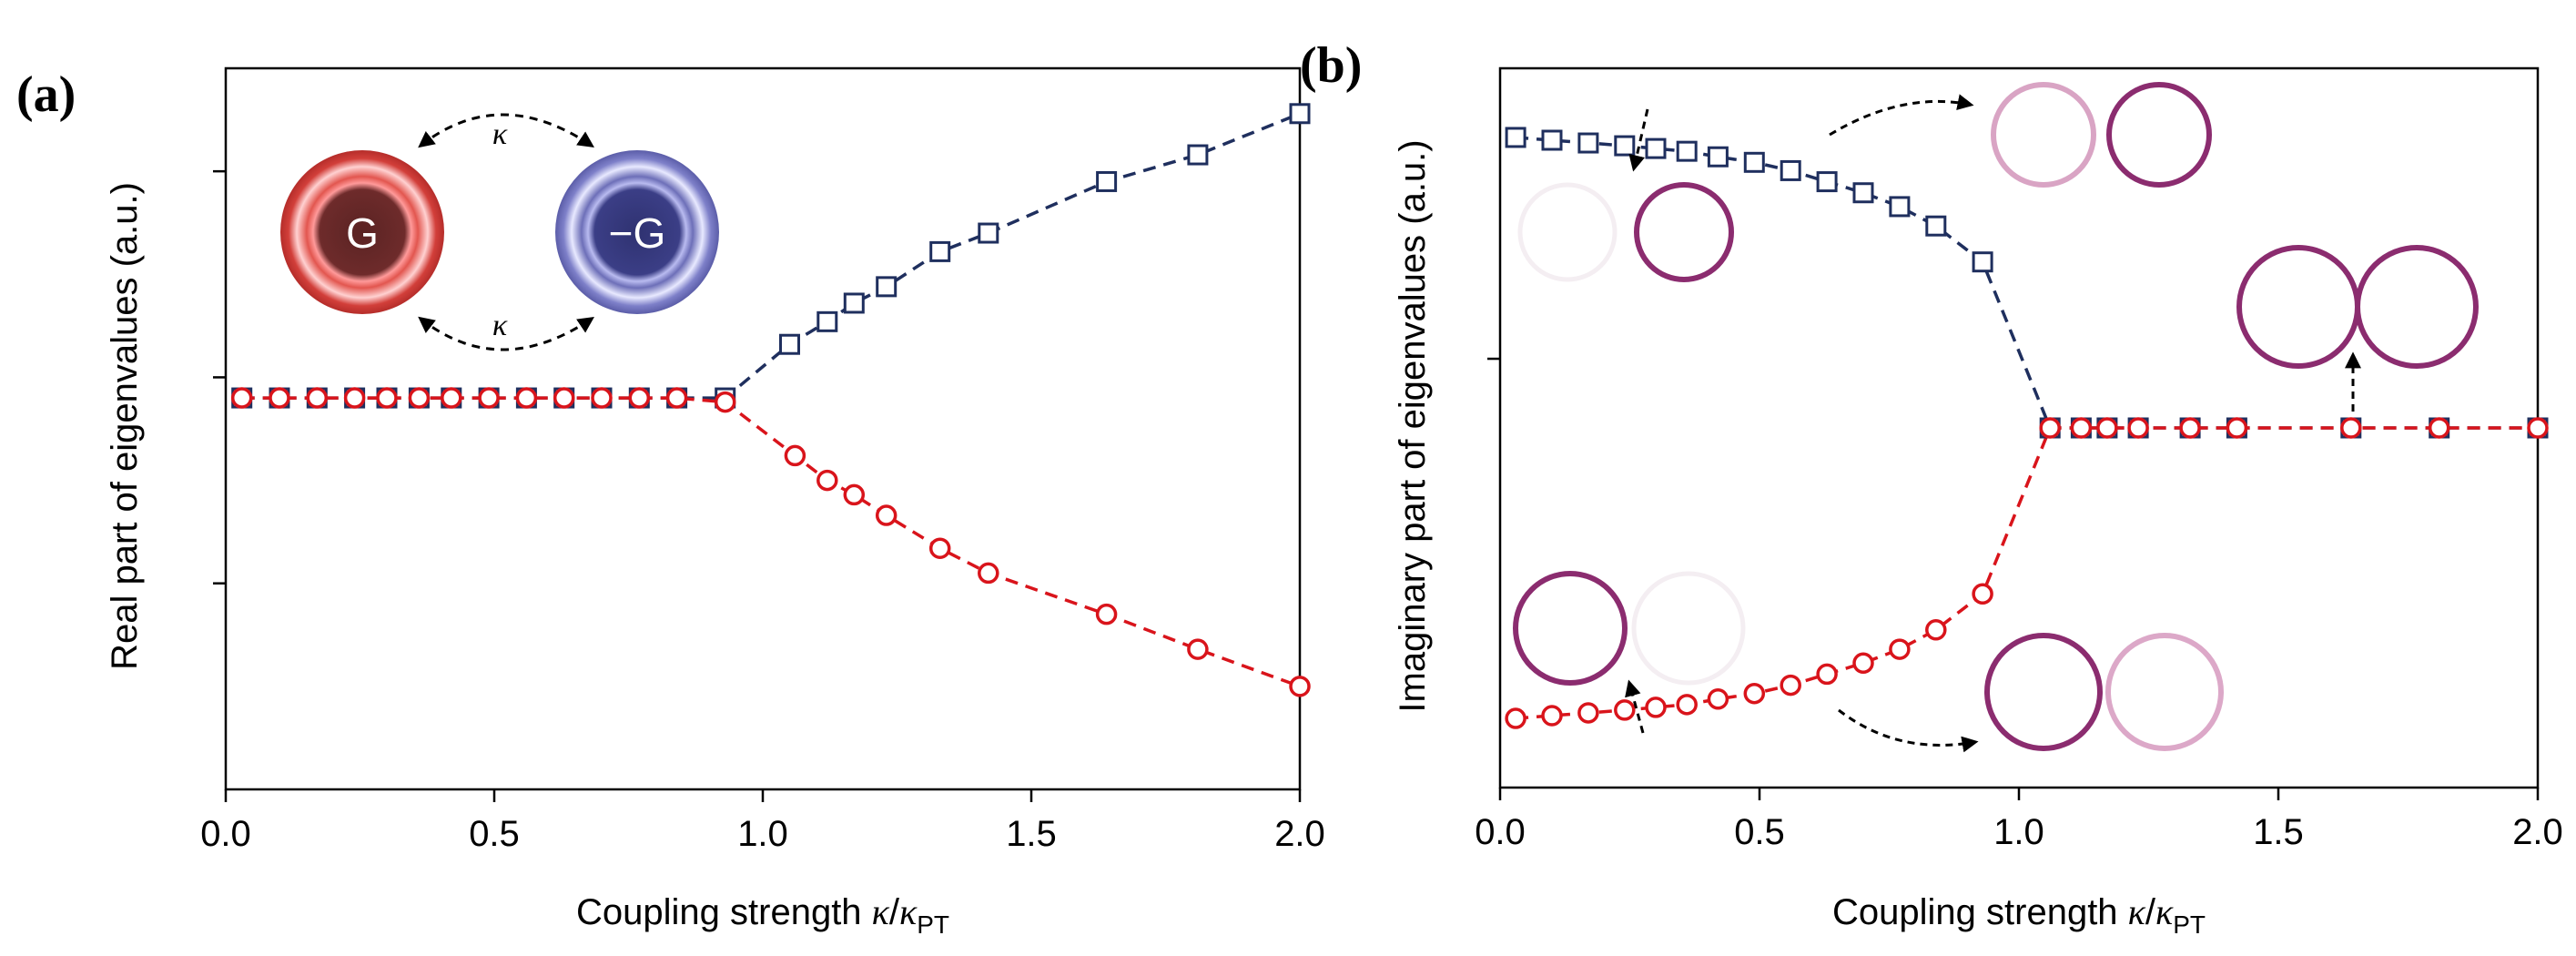 The image size is (2576, 956). What do you see at coordinates (1331, 65) in the screenshot?
I see `panel-b-label: (b)` at bounding box center [1331, 65].